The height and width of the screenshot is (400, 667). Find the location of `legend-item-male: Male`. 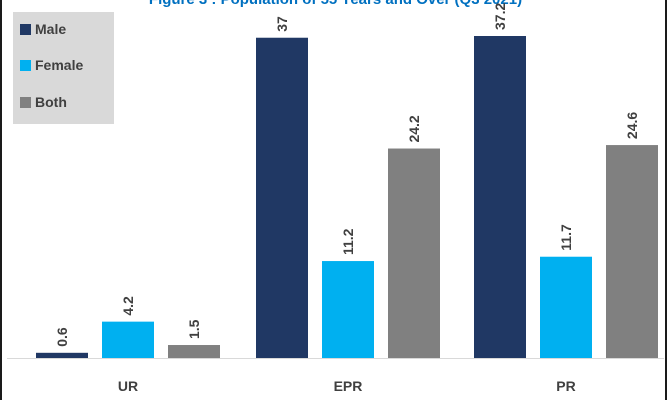

legend-item-male: Male is located at coordinates (43, 29).